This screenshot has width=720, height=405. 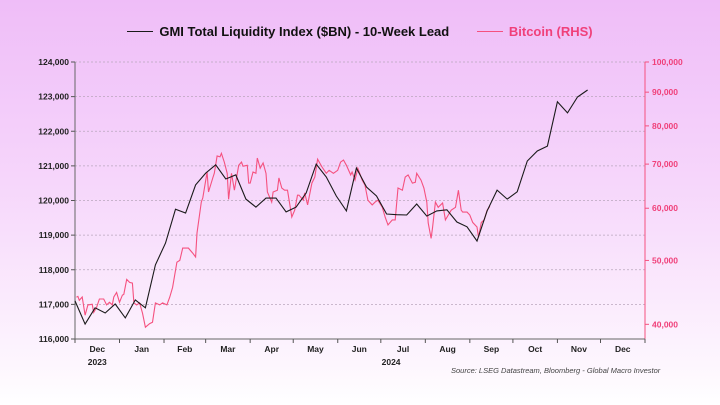 What do you see at coordinates (391, 362) in the screenshot?
I see `year-label: 2024` at bounding box center [391, 362].